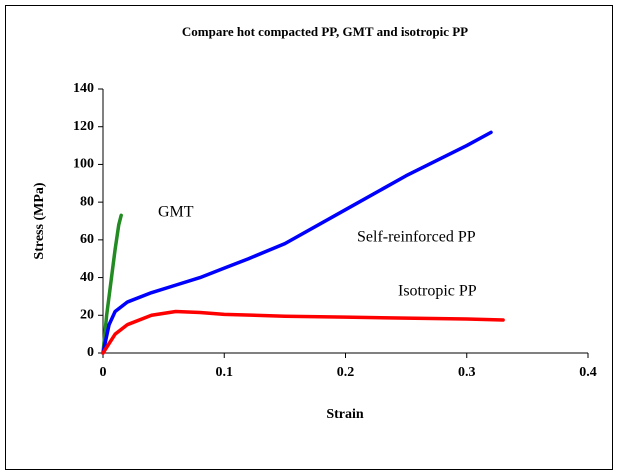 This screenshot has width=619, height=475. What do you see at coordinates (87, 201) in the screenshot?
I see `y-tick-label: 80` at bounding box center [87, 201].